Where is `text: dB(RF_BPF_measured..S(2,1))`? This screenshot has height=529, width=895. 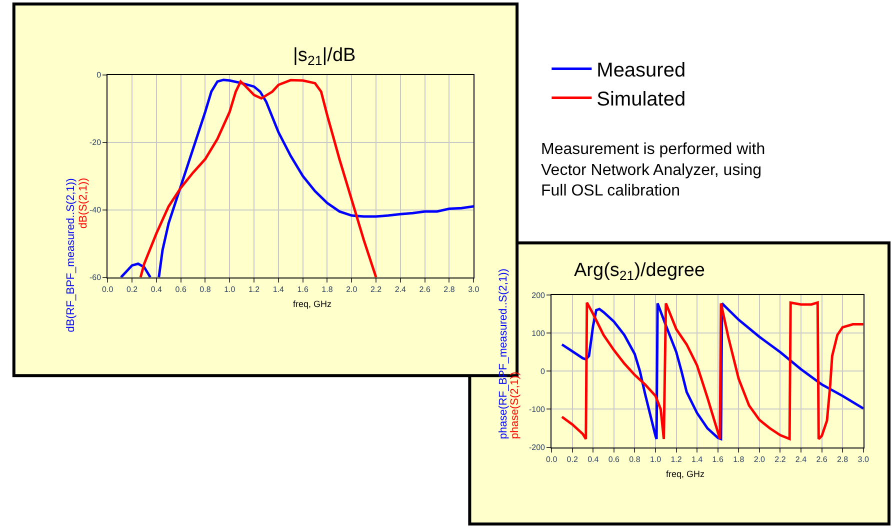
text: dB(RF_BPF_measured..S(2,1)) is located at coordinates (71, 255).